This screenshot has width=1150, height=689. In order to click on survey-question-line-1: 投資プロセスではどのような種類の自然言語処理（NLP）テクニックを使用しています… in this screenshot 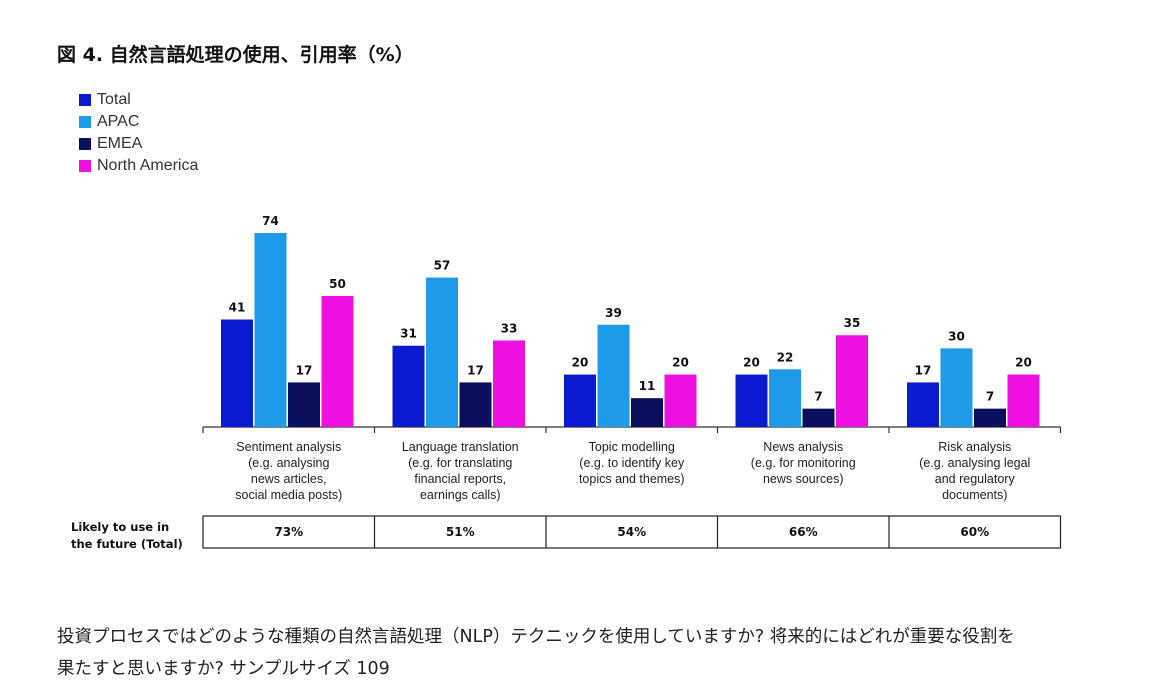, I will do `click(536, 637)`.